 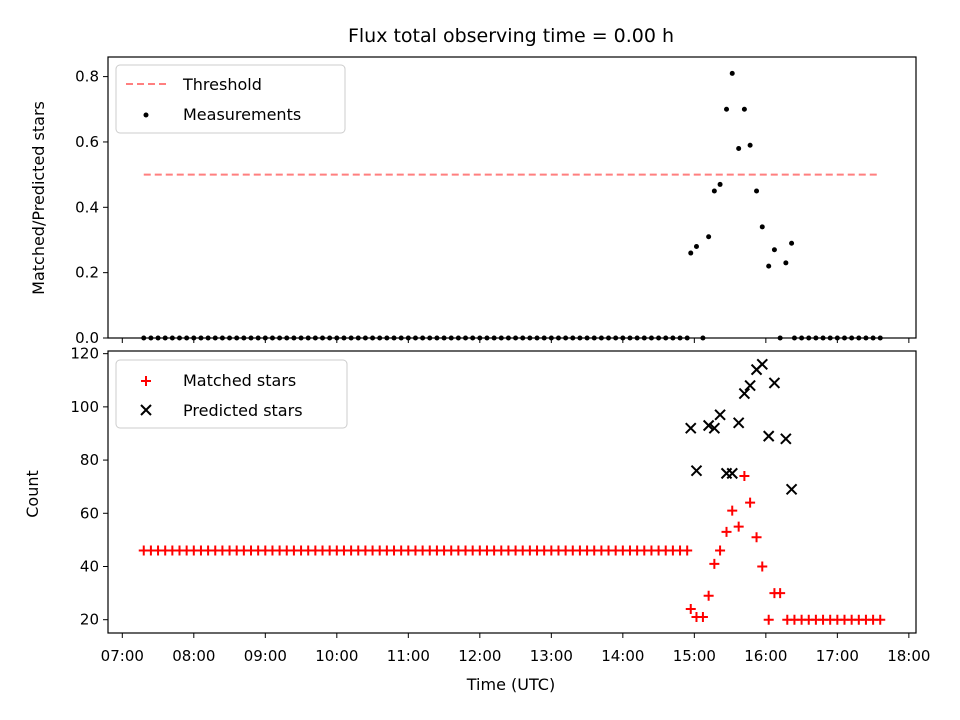 I want to click on time-x-tick-label: 13:00, so click(x=551, y=656).